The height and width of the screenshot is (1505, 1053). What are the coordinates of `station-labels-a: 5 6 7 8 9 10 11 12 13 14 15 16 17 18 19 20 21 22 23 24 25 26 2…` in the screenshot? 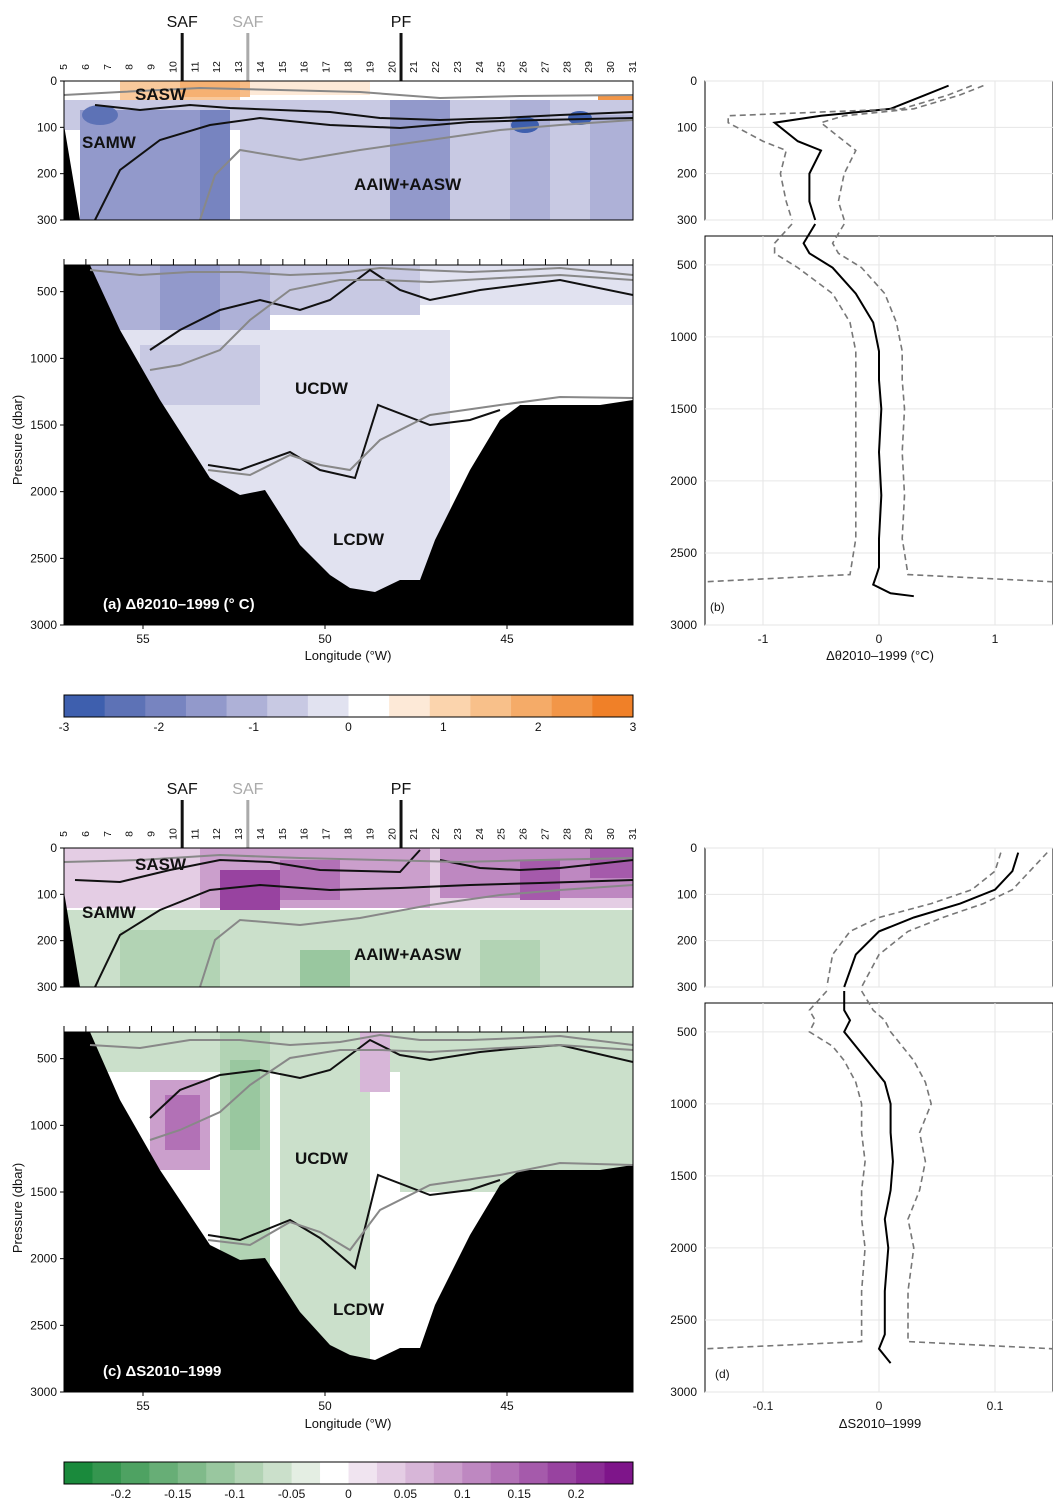 It's located at (348, 67).